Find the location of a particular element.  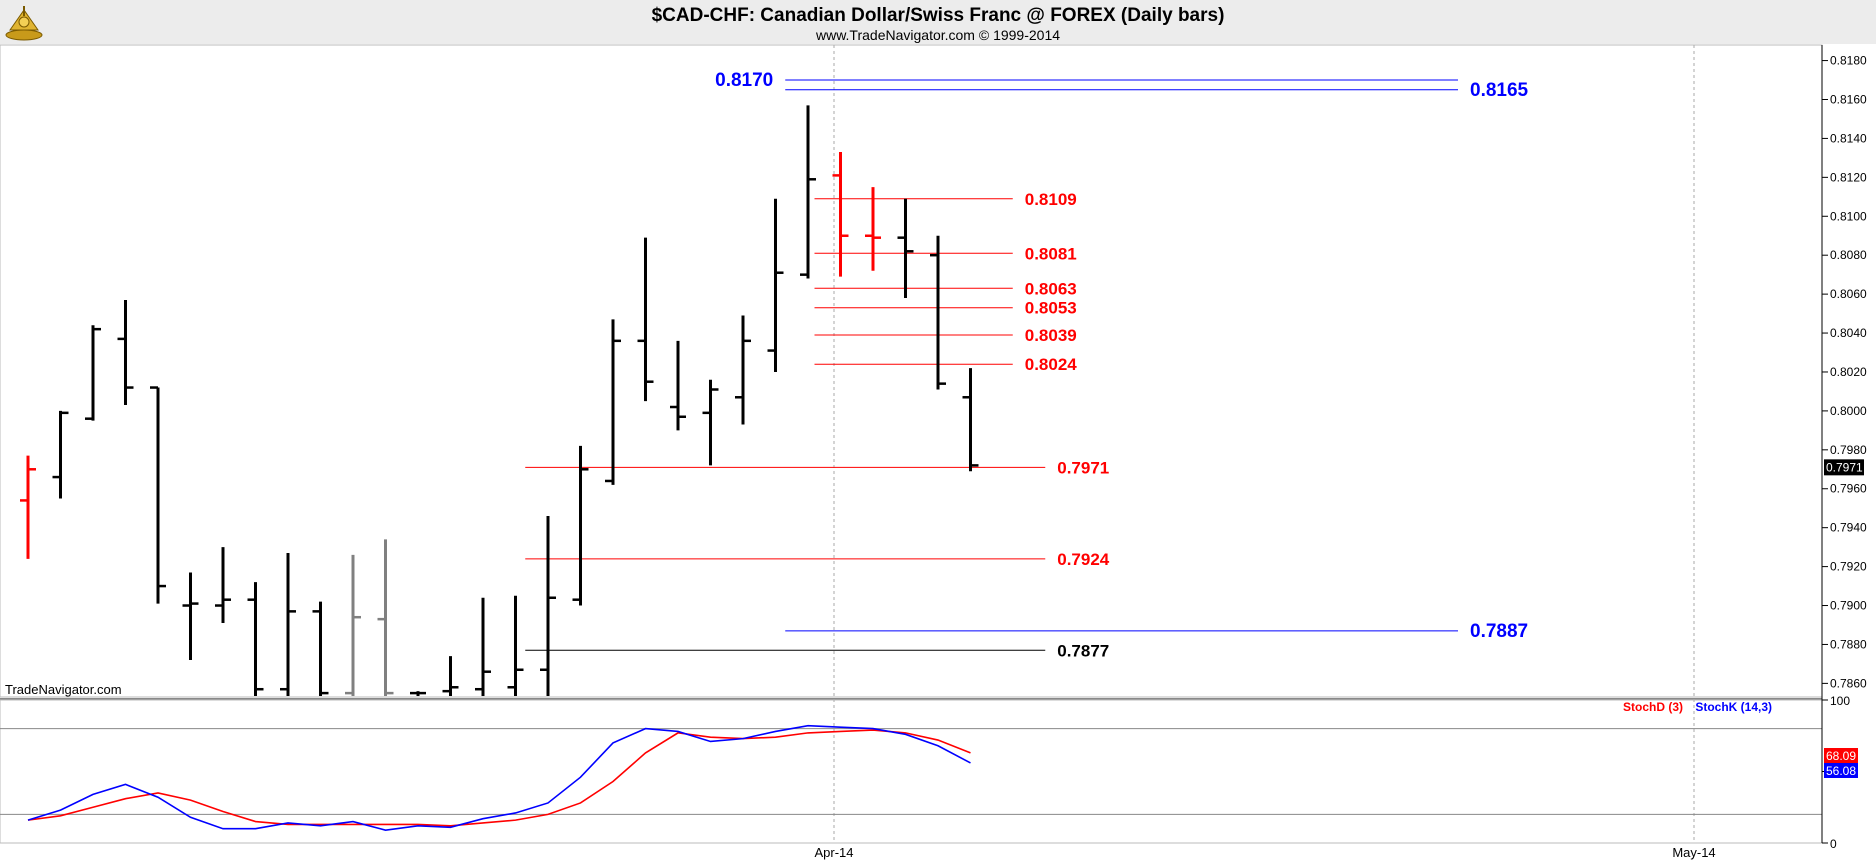

price-level-label: 0.7887 is located at coordinates (1499, 631).